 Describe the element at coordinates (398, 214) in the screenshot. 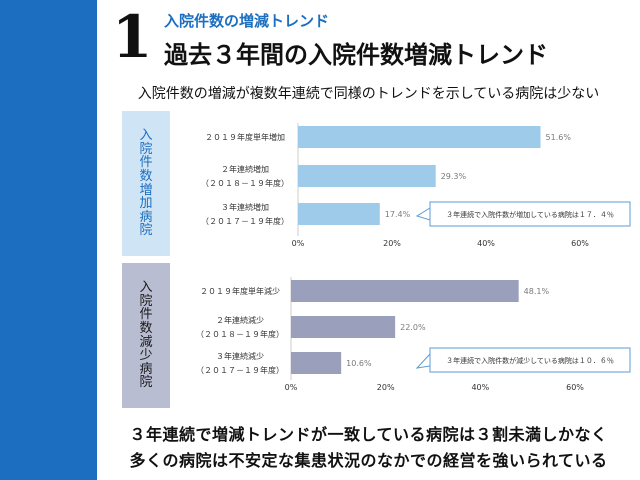

I see `bar-value-label: 17.4%` at that location.